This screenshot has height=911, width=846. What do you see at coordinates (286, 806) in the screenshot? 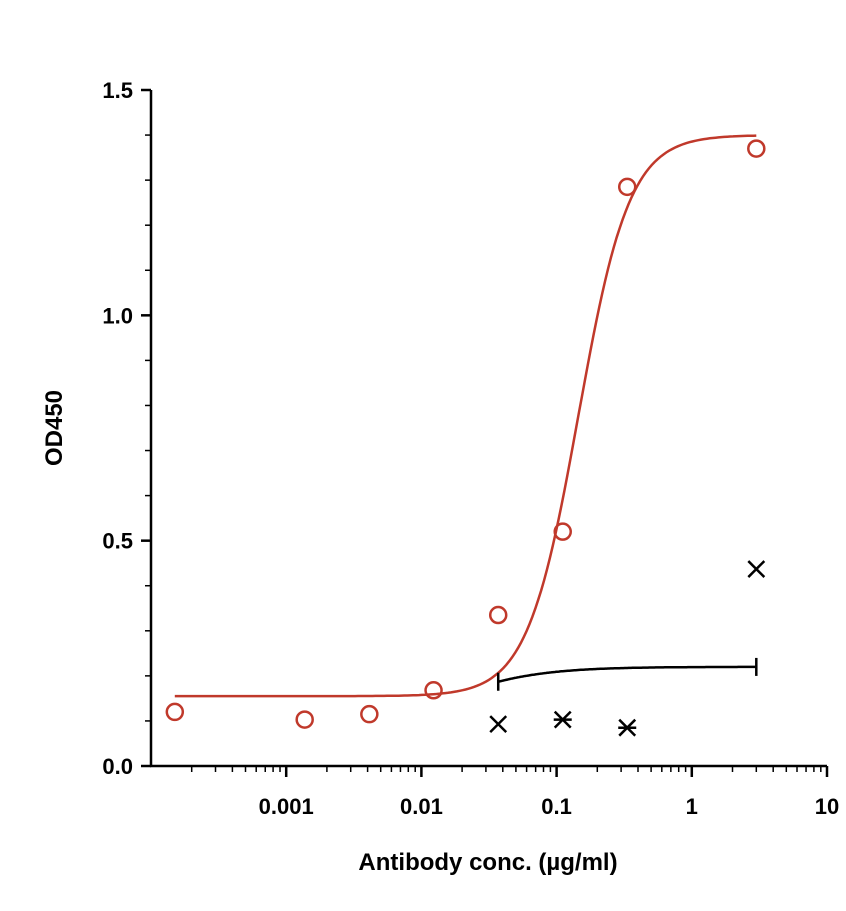
I see `x-tick-label: 0.001` at bounding box center [286, 806].